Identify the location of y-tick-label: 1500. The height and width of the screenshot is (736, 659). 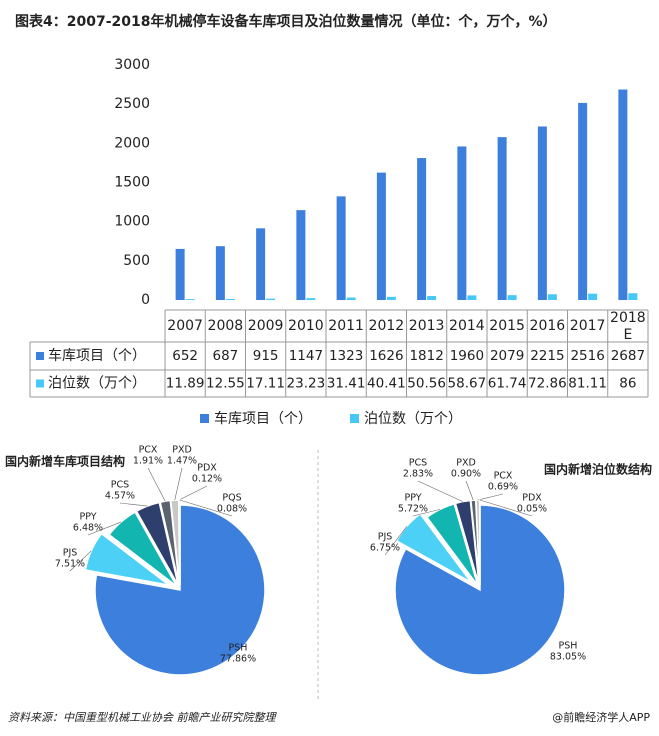
(132, 183).